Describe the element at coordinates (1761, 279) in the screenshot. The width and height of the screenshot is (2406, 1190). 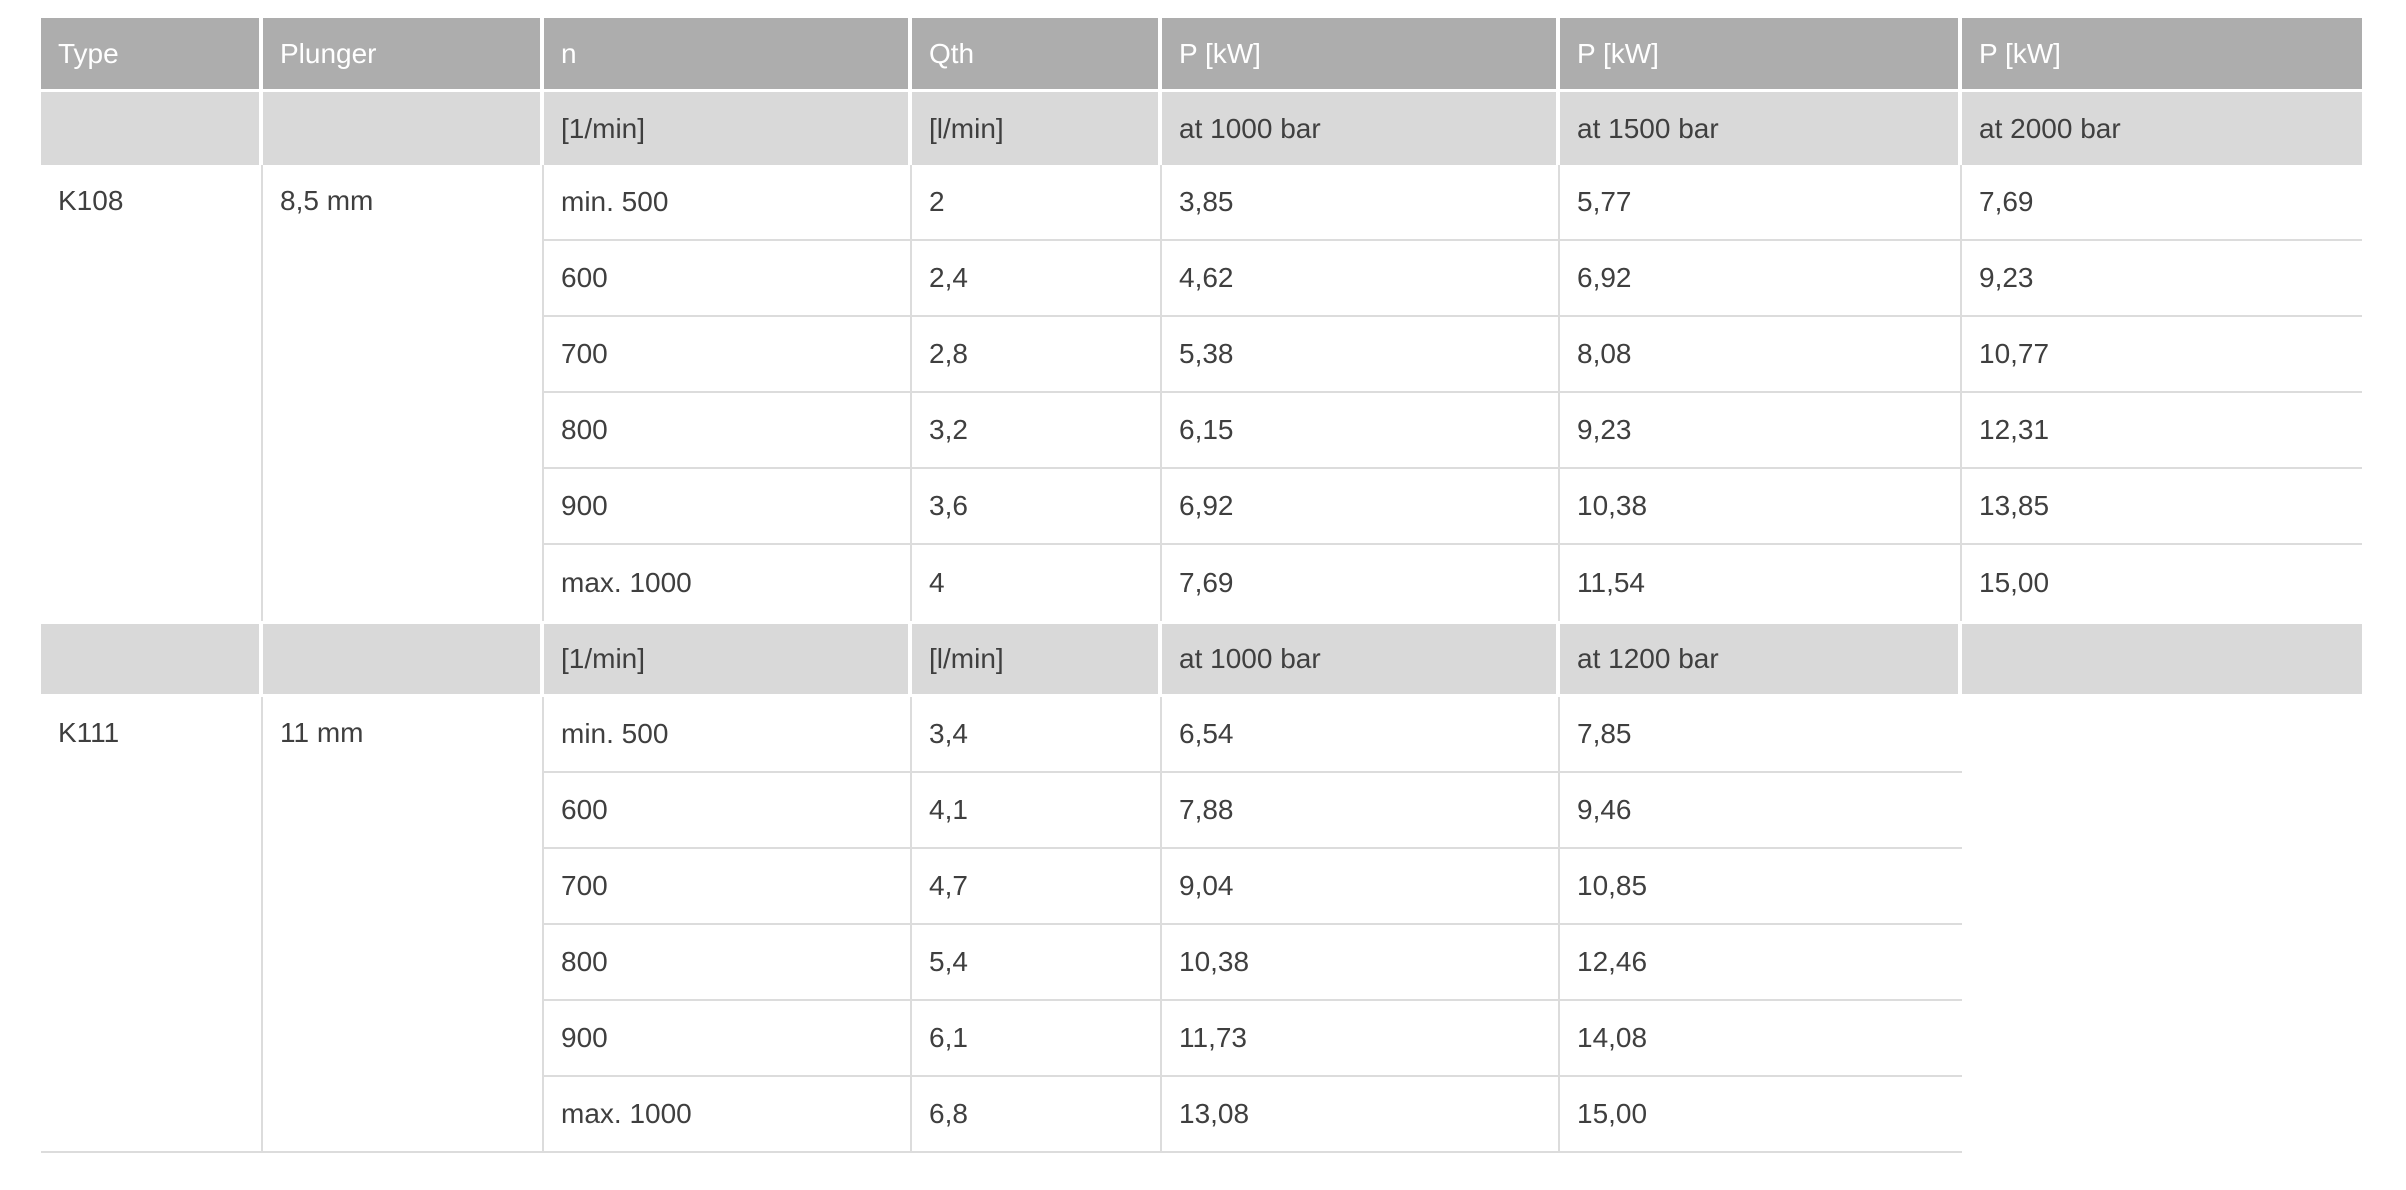
I see `cell-p1500: 6,92` at that location.